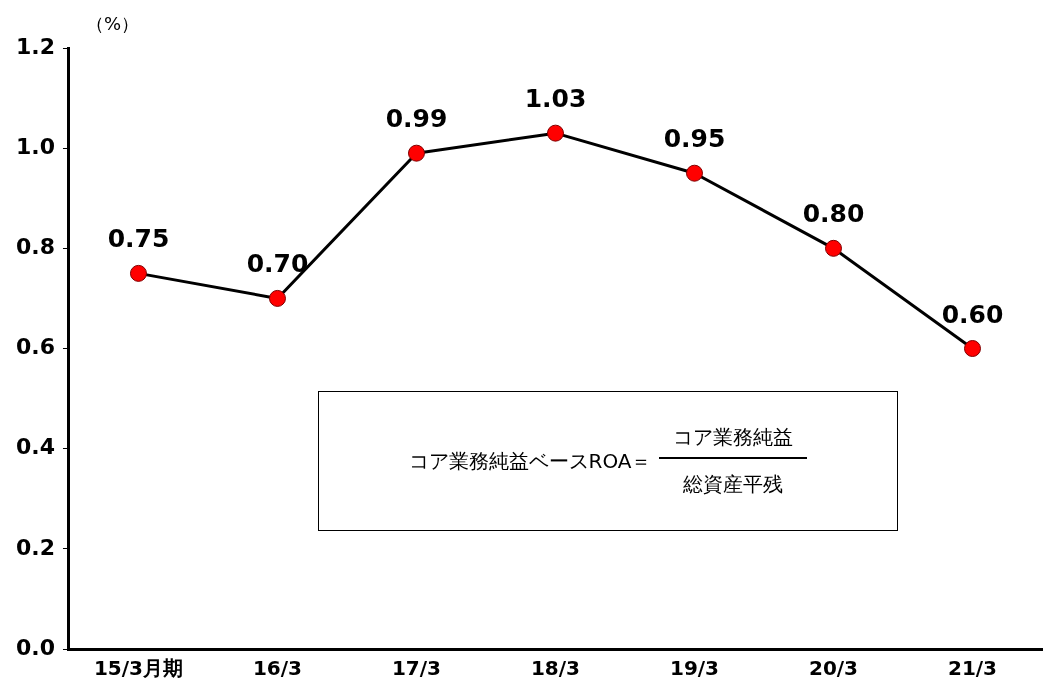  Describe the element at coordinates (138, 668) in the screenshot. I see `x-tick-label: 15/3月期` at that location.